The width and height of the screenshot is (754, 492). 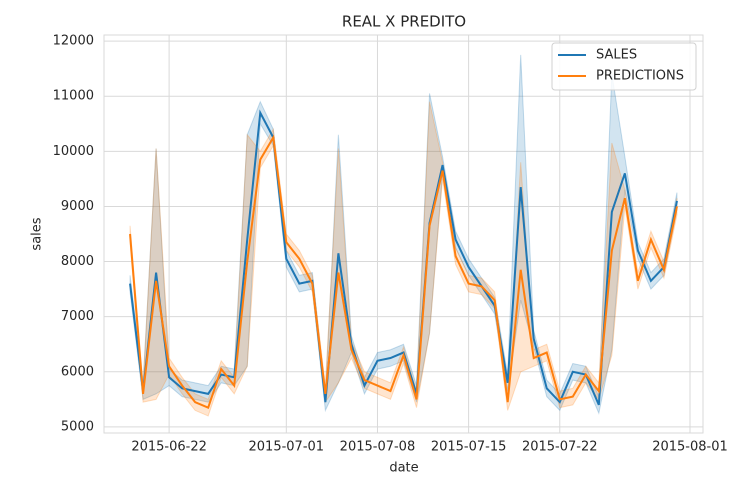 What do you see at coordinates (469, 447) in the screenshot?
I see `x-tick-label: 2015-07-15` at bounding box center [469, 447].